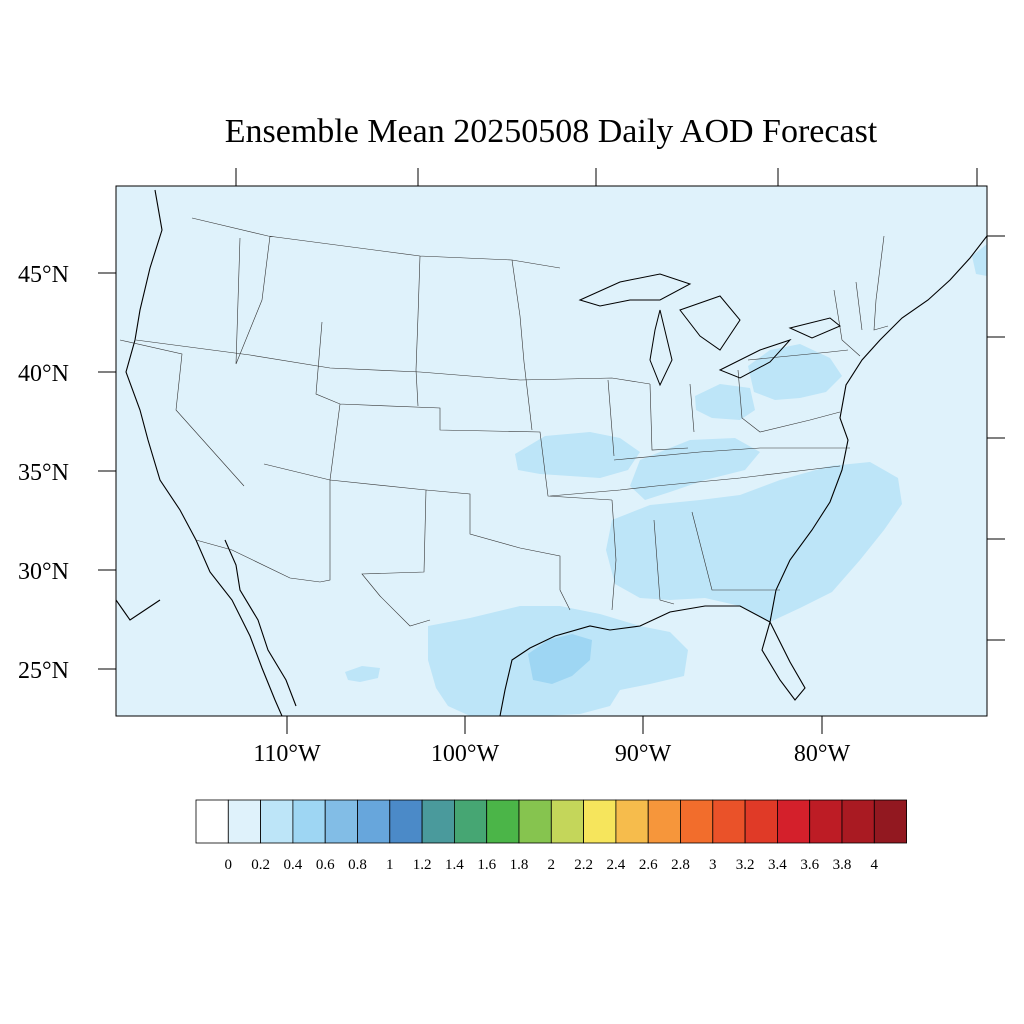 This screenshot has width=1024, height=1024. What do you see at coordinates (260, 865) in the screenshot?
I see `colorbar-tick-label: 0.2` at bounding box center [260, 865].